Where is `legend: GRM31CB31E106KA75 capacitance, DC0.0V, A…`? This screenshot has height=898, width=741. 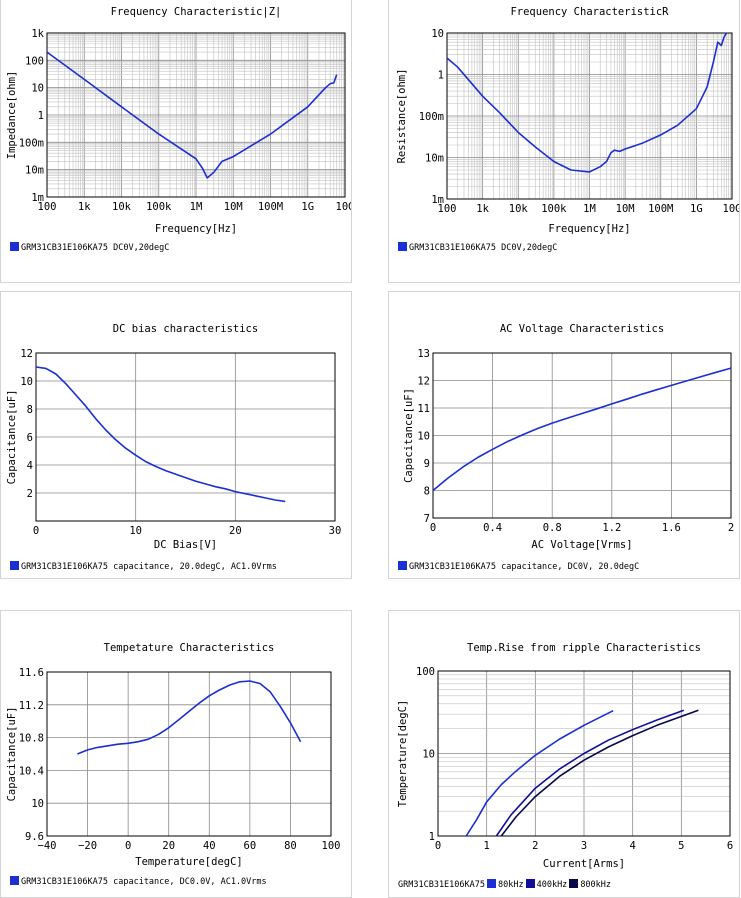 legend: GRM31CB31E106KA75 capacitance, DC0.0V, A… is located at coordinates (138, 881).